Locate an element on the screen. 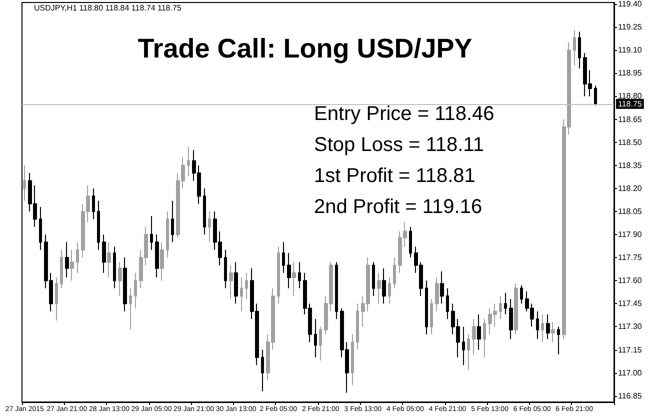 The image size is (650, 420). y-tick-label: 116.85 is located at coordinates (630, 395).